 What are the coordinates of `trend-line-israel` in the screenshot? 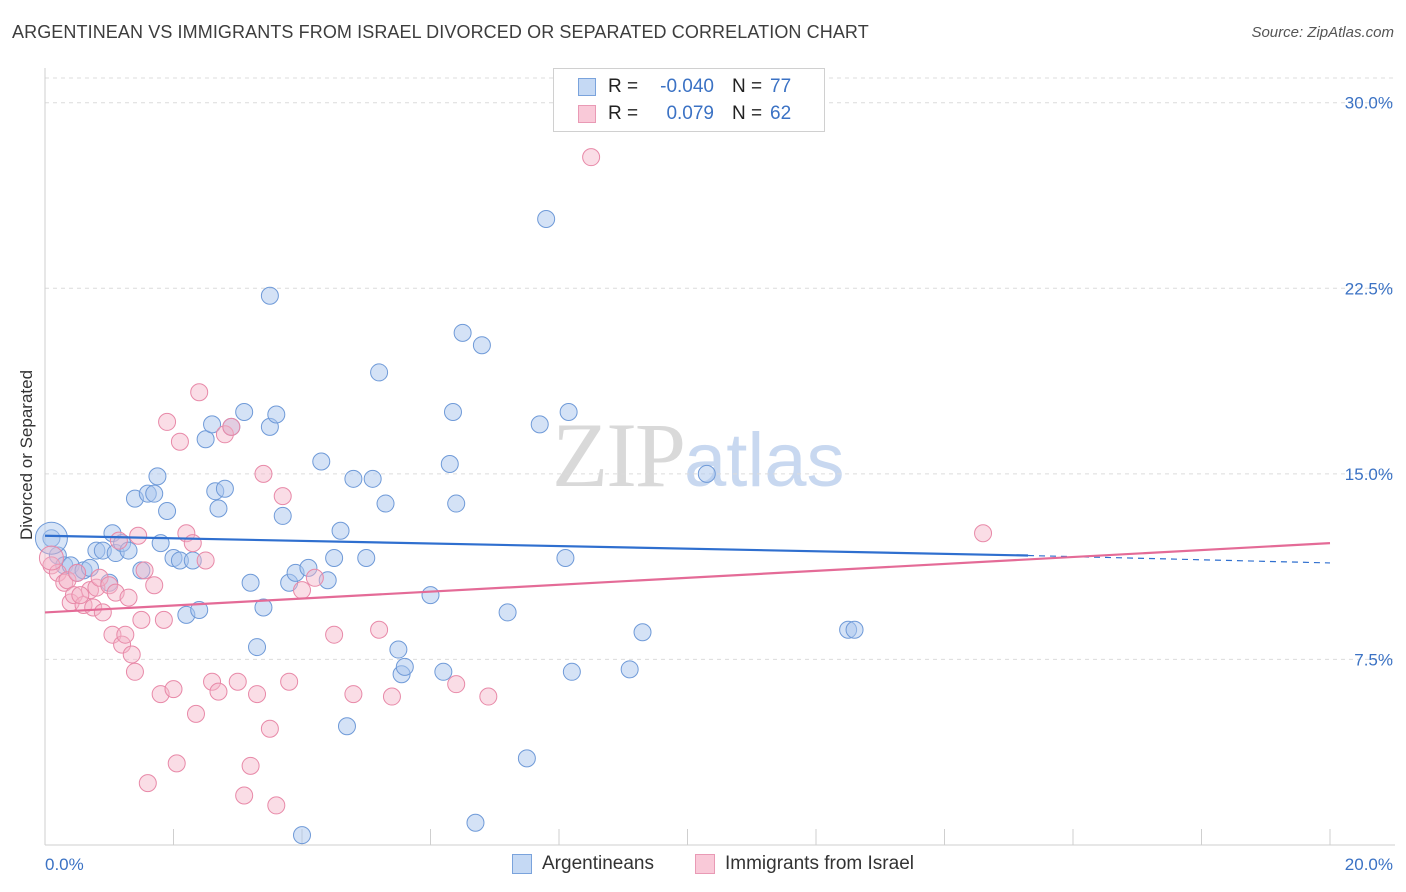 It's located at (687, 578).